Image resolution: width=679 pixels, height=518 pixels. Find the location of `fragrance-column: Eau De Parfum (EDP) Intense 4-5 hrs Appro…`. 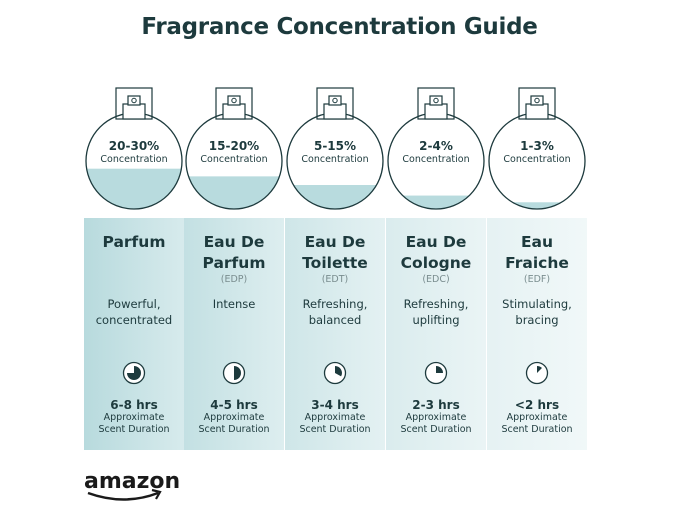

fragrance-column: Eau De Parfum (EDP) Intense 4-5 hrs Appro… is located at coordinates (234, 334).